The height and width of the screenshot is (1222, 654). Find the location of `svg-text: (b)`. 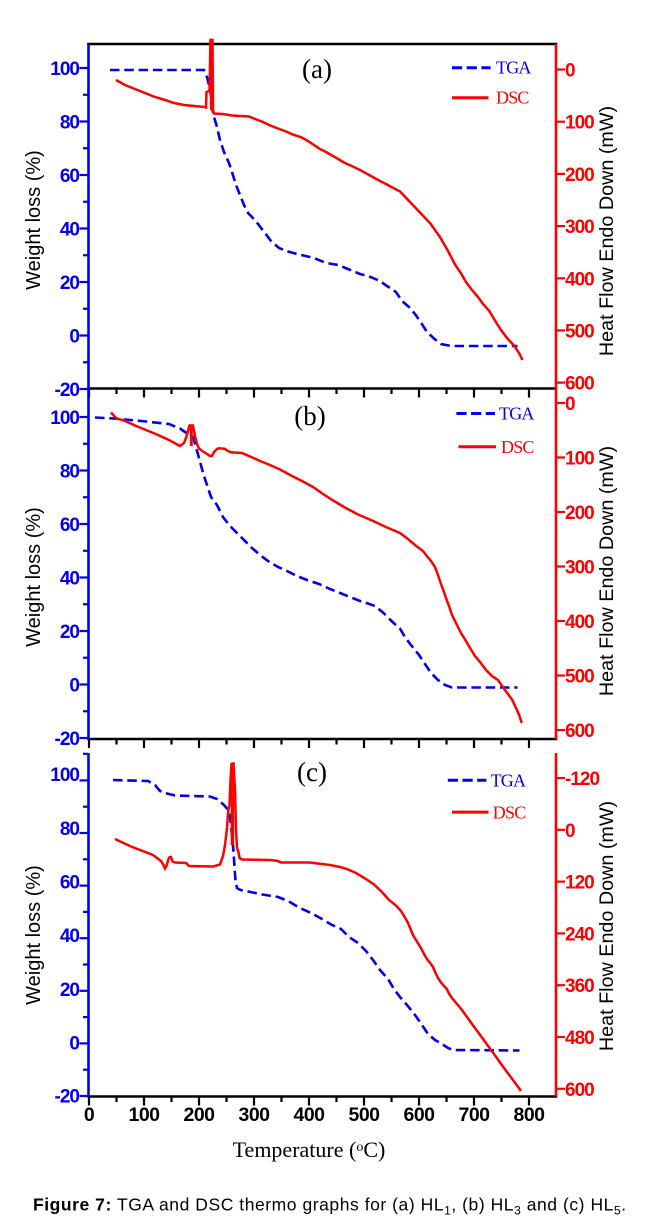

svg-text: (b) is located at coordinates (309, 416).